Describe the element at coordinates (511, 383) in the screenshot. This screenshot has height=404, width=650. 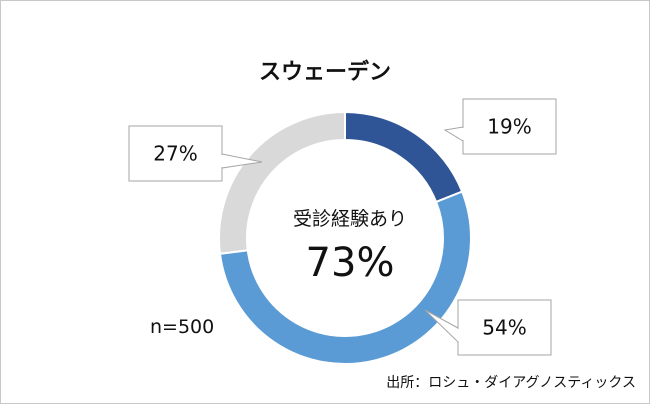
I see `source-note: 出所：ロシュ・ダイアグノスティックス` at that location.